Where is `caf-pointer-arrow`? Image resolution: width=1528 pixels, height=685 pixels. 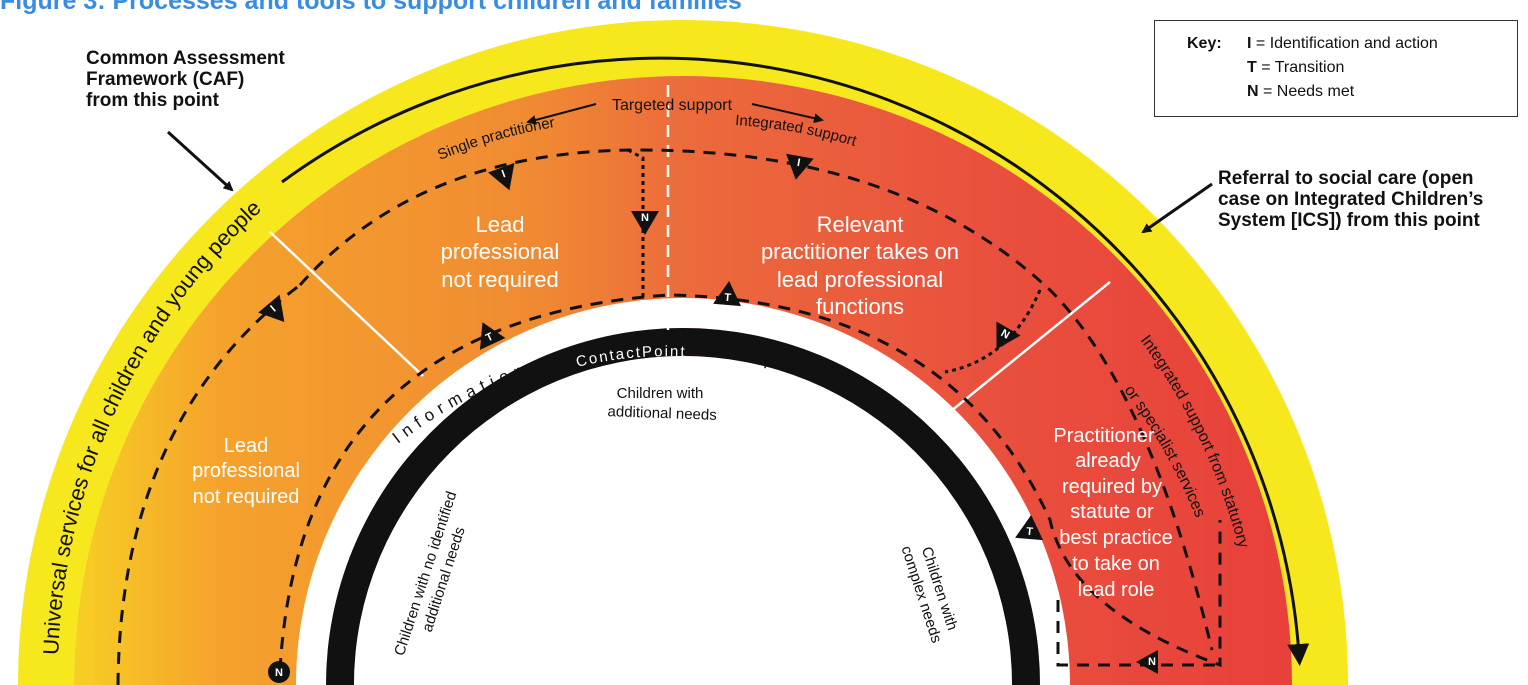
caf-pointer-arrow is located at coordinates (200, 161).